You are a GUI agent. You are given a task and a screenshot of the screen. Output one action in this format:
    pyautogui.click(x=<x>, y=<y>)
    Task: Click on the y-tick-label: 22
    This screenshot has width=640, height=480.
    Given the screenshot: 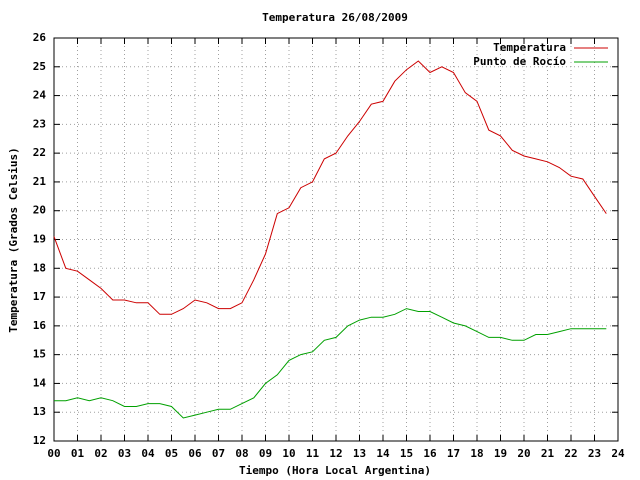 What is the action you would take?
    pyautogui.click(x=39, y=152)
    